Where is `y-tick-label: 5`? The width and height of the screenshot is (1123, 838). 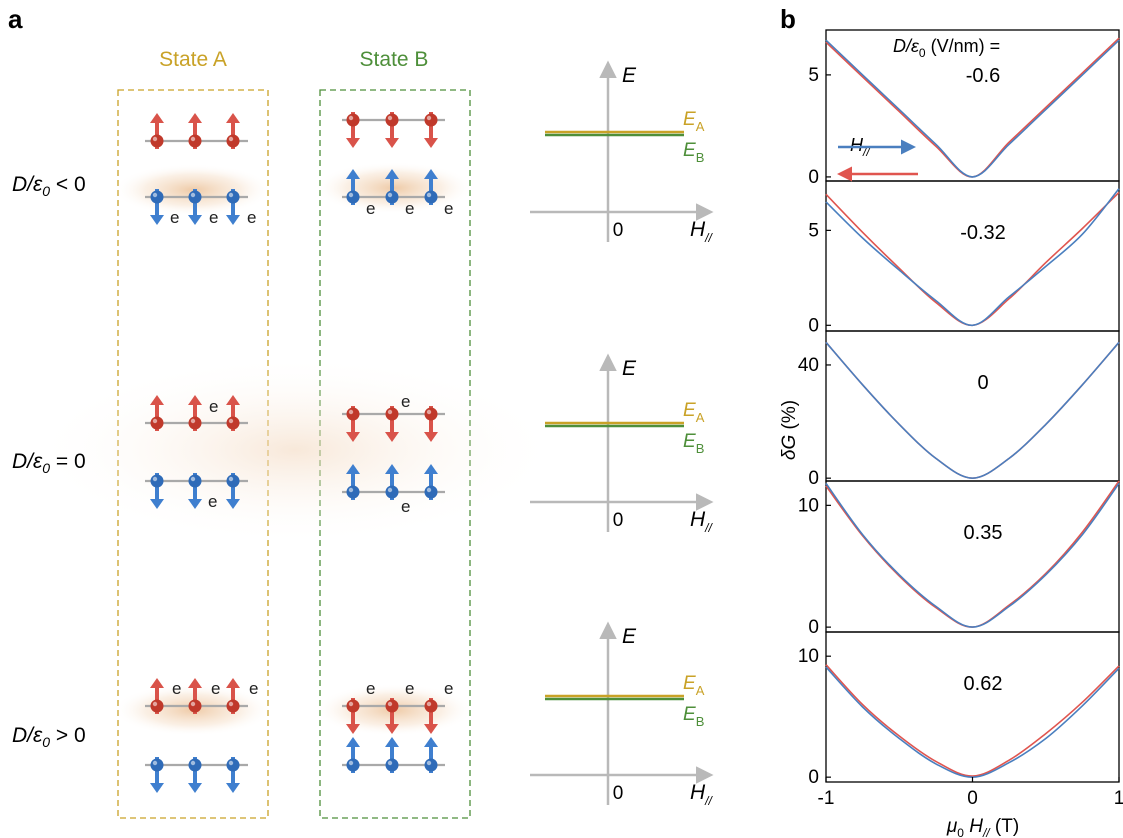 y-tick-label: 5 is located at coordinates (813, 230).